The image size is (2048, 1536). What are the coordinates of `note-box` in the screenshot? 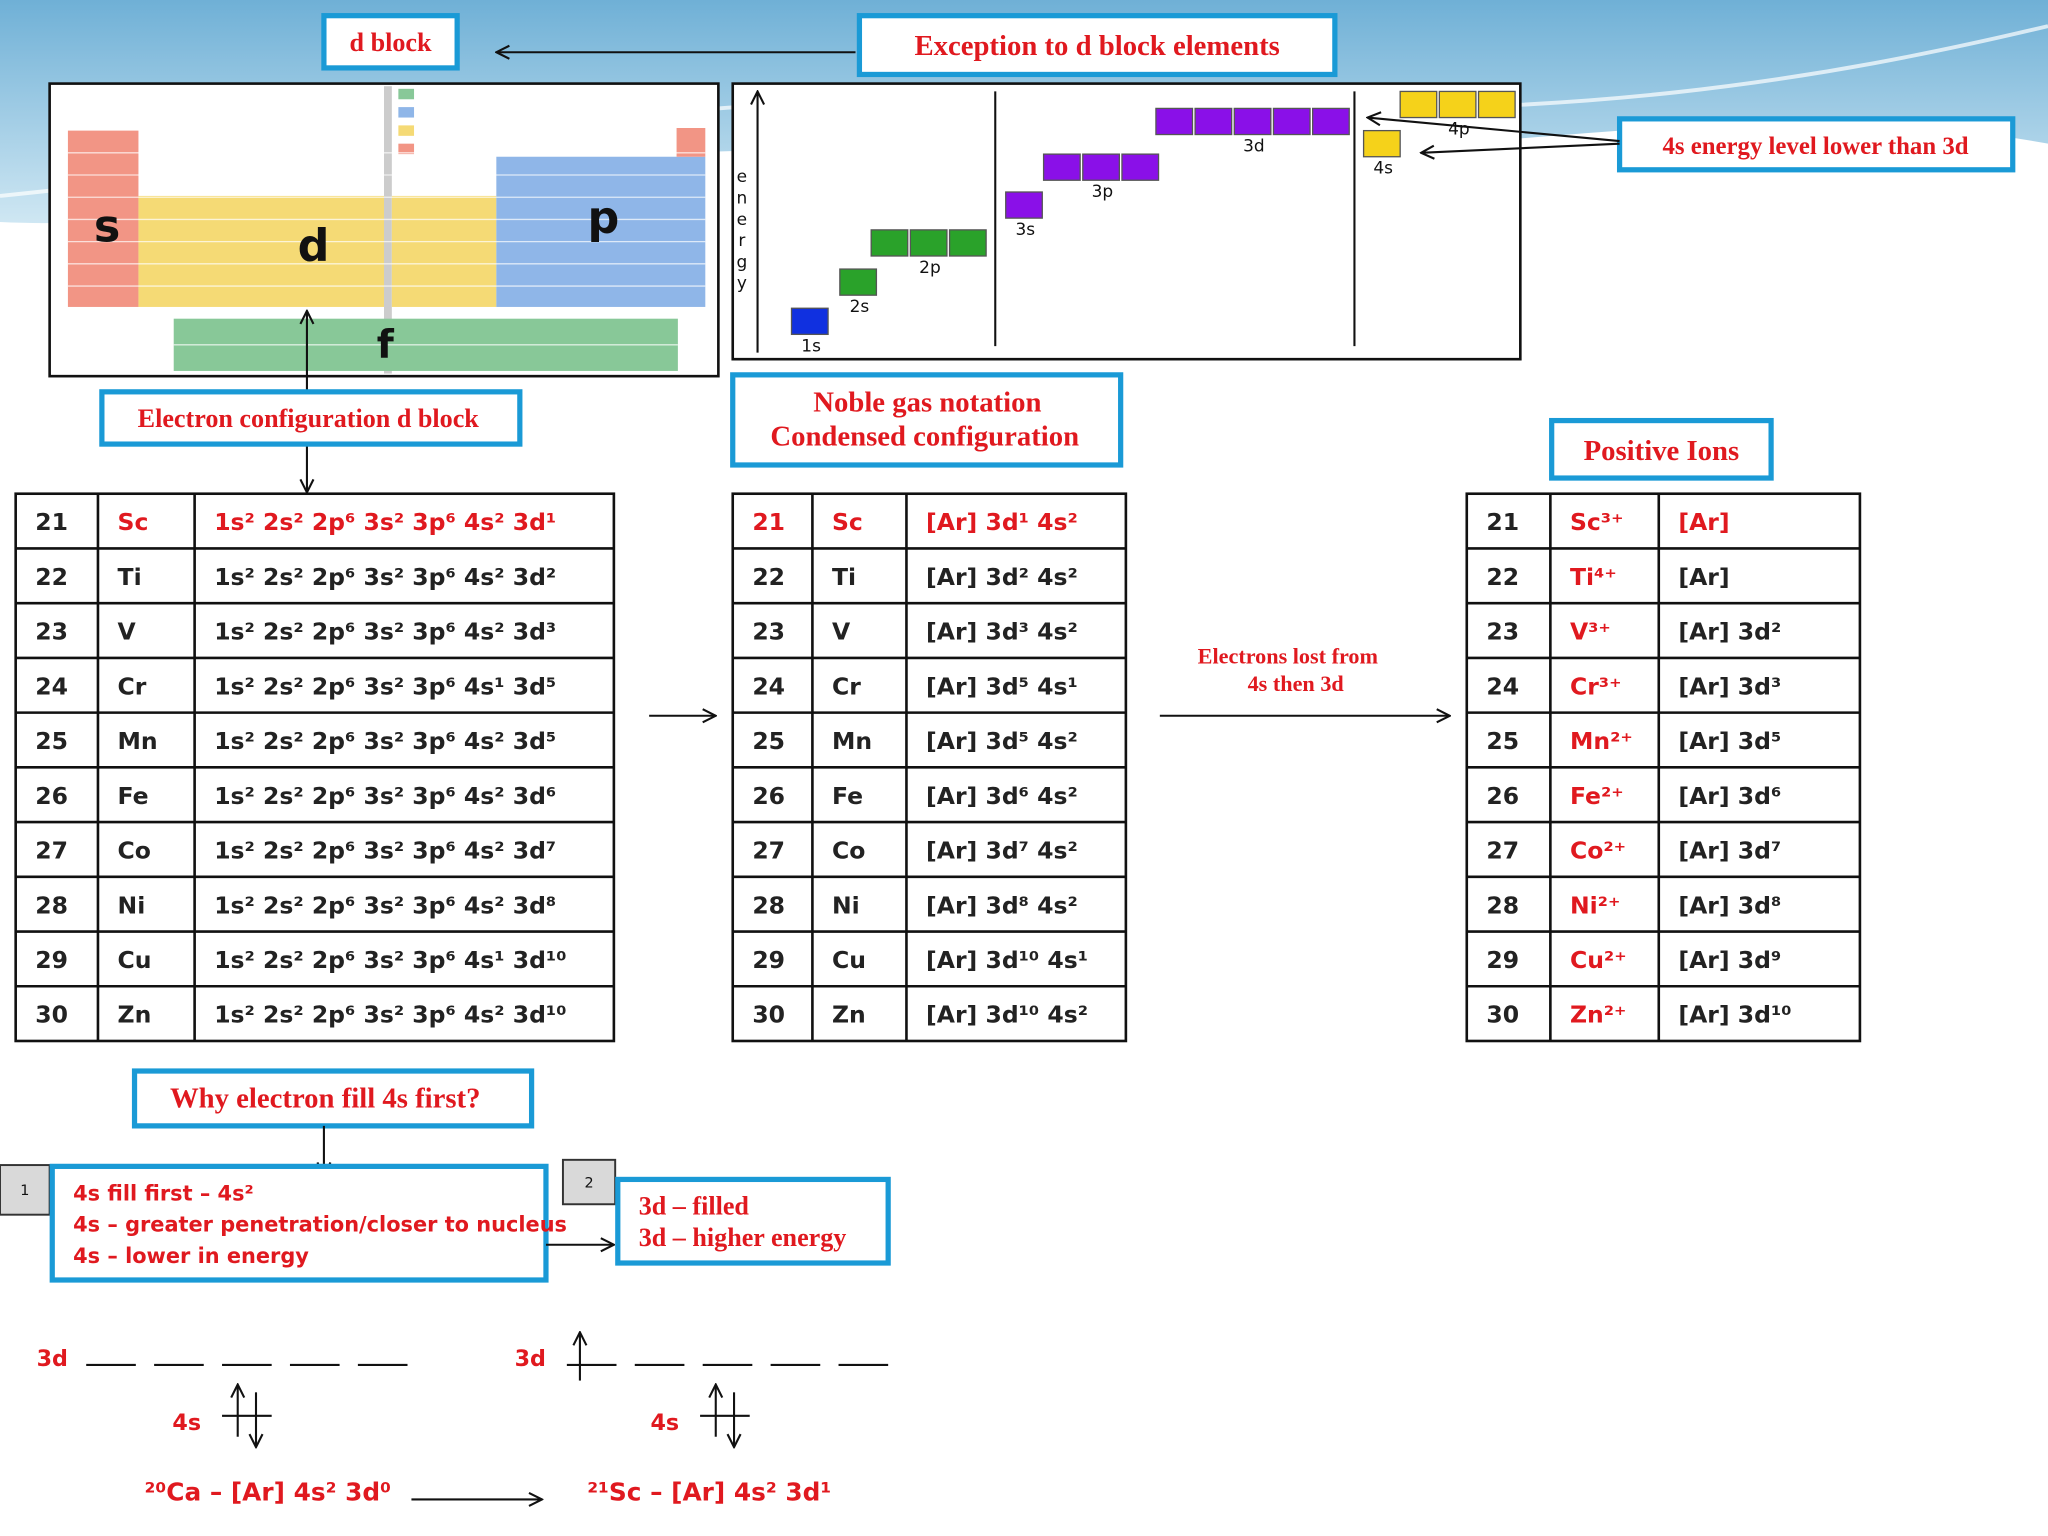 It's located at (299, 1223).